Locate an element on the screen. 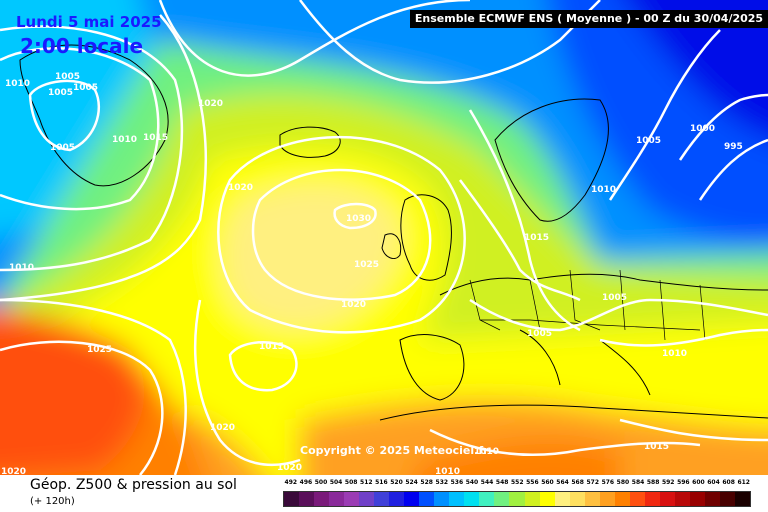 The height and width of the screenshot is (512, 768). scale-value: 524 is located at coordinates (411, 482).